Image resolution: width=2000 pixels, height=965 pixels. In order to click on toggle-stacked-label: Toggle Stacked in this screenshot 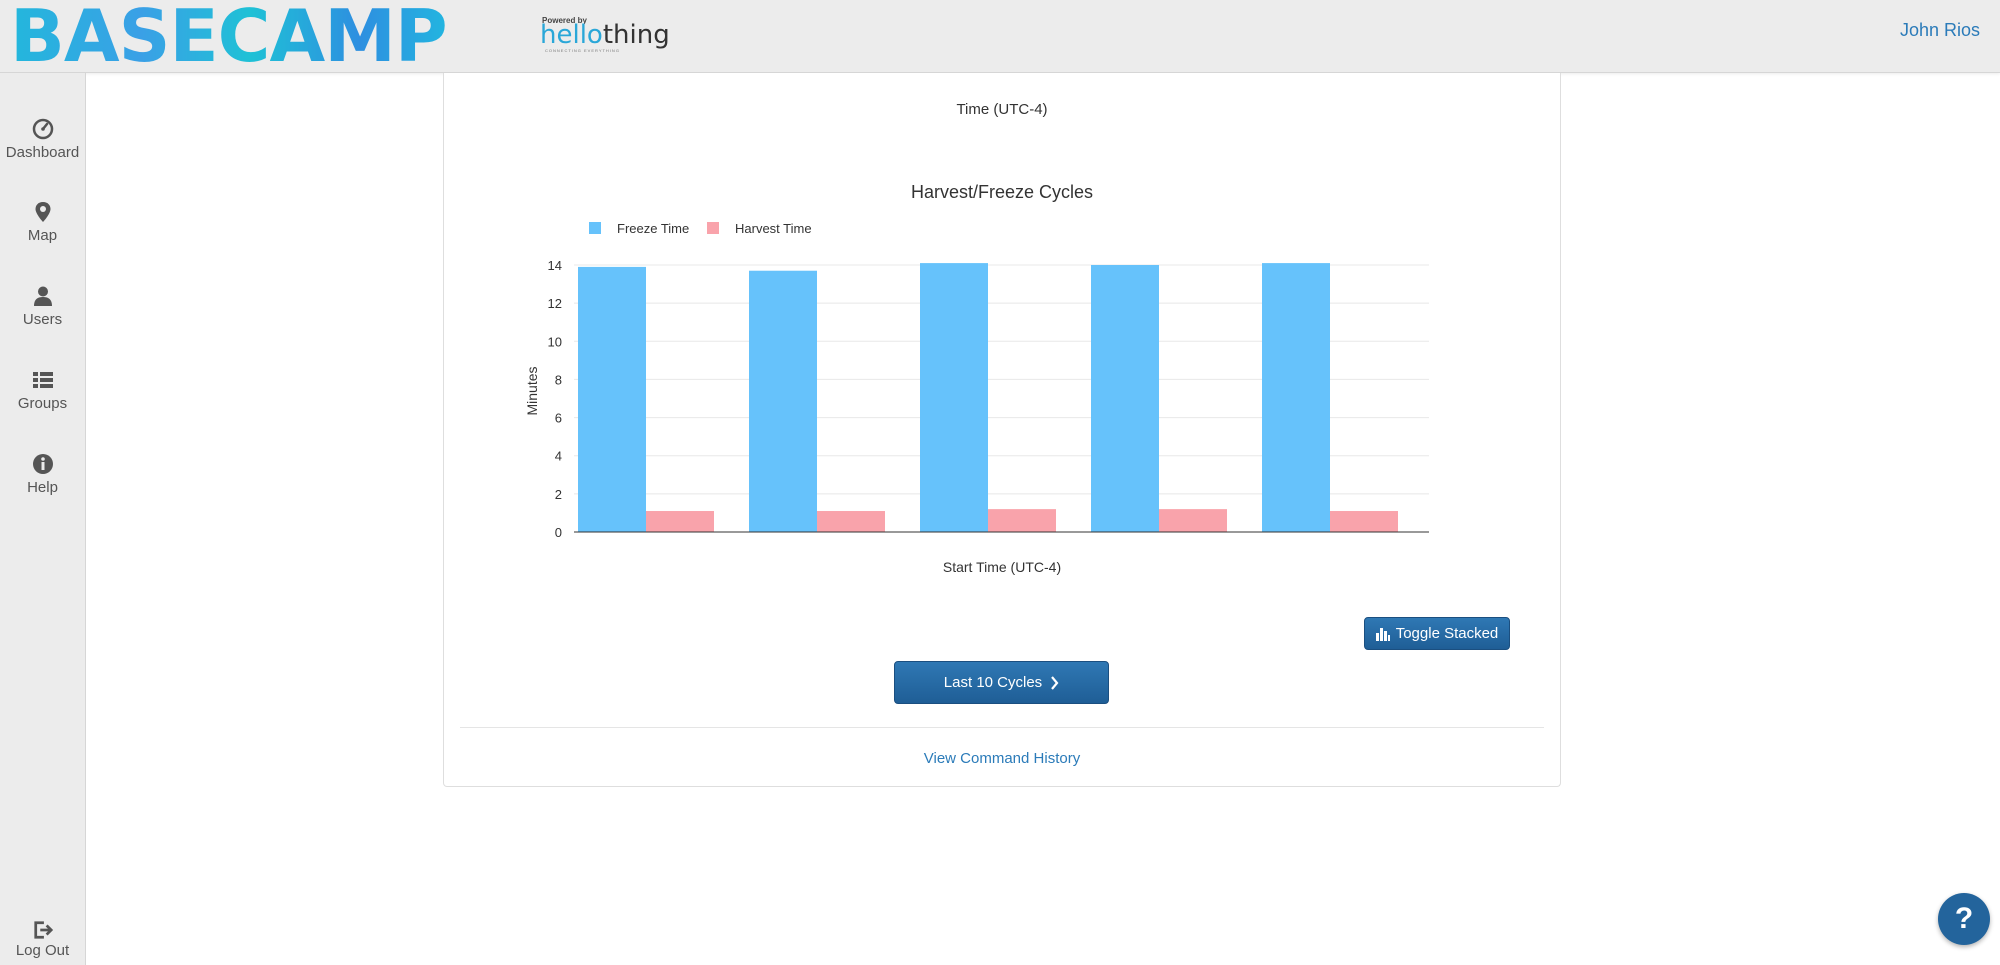, I will do `click(1447, 633)`.